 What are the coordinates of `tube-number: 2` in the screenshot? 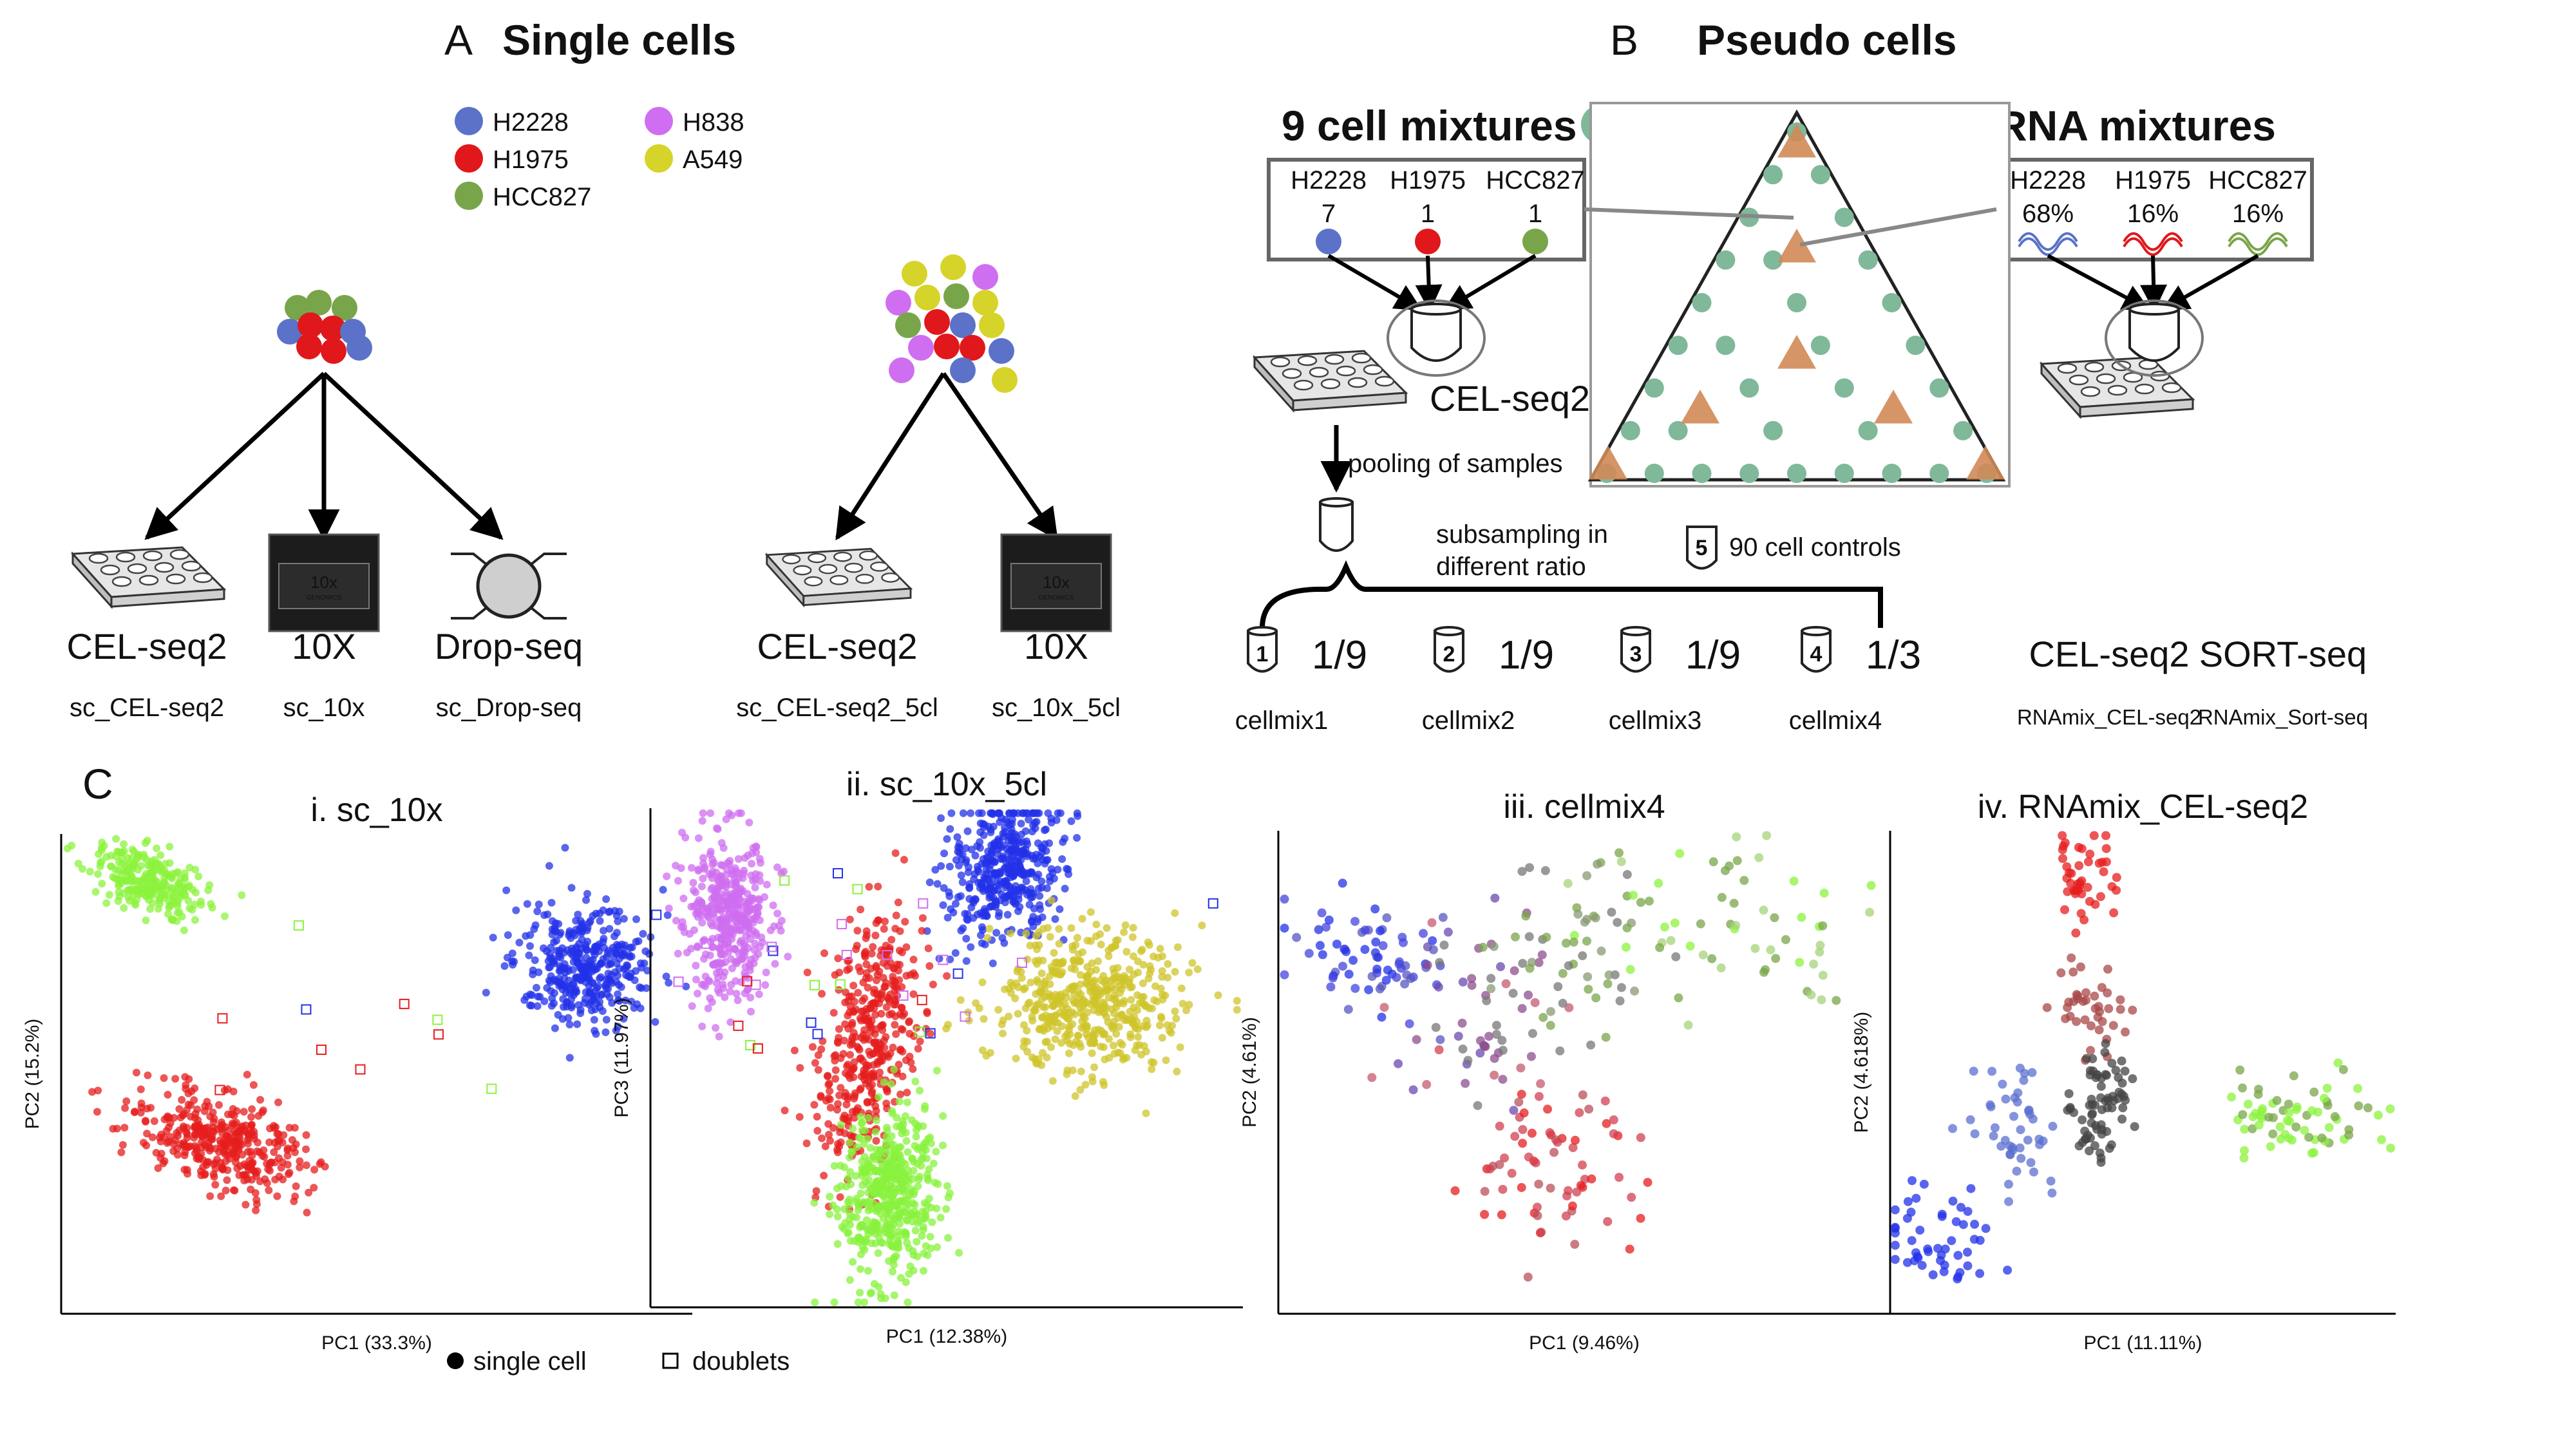 It's located at (1449, 654).